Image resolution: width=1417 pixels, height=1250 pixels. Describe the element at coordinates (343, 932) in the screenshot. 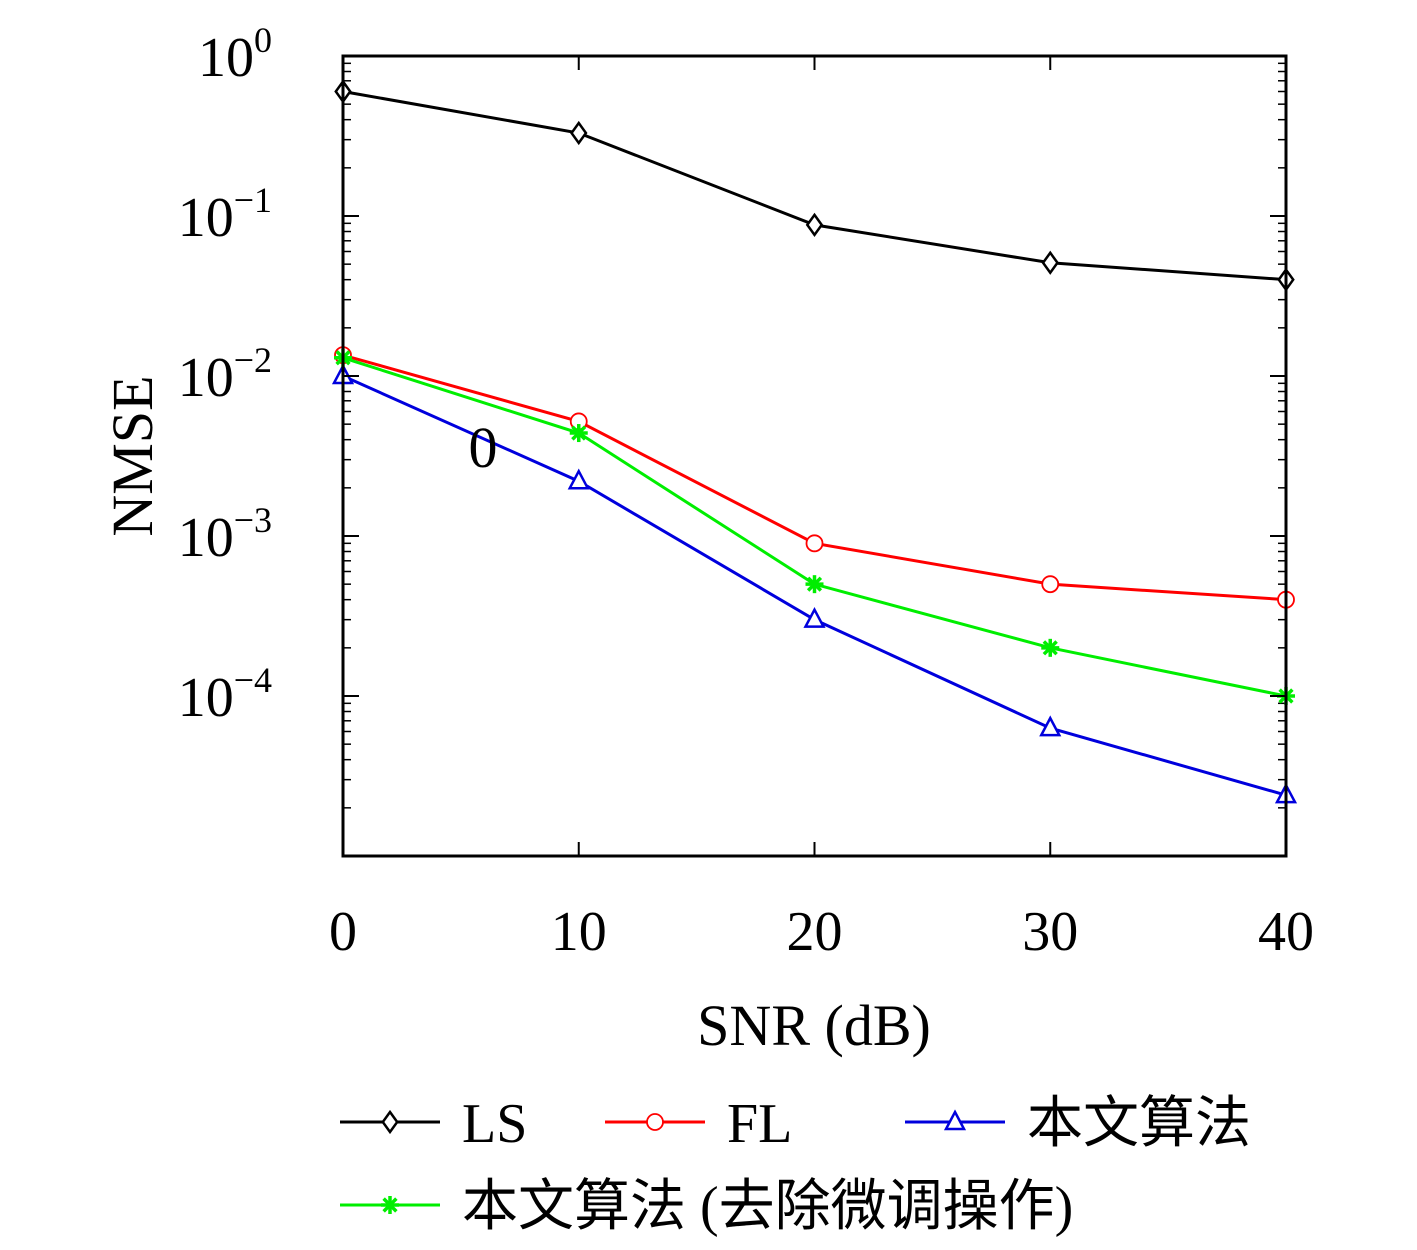

I see `x-tick-label: 0` at that location.